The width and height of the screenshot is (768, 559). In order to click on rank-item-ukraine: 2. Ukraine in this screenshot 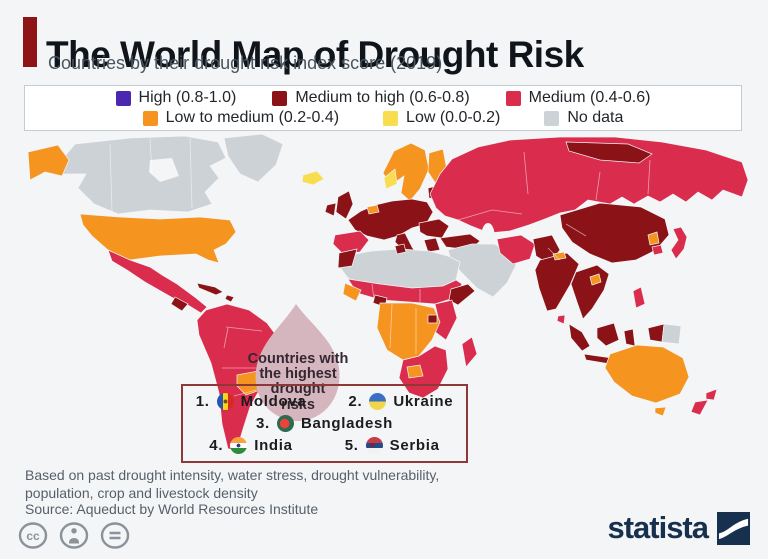, I will do `click(400, 401)`.